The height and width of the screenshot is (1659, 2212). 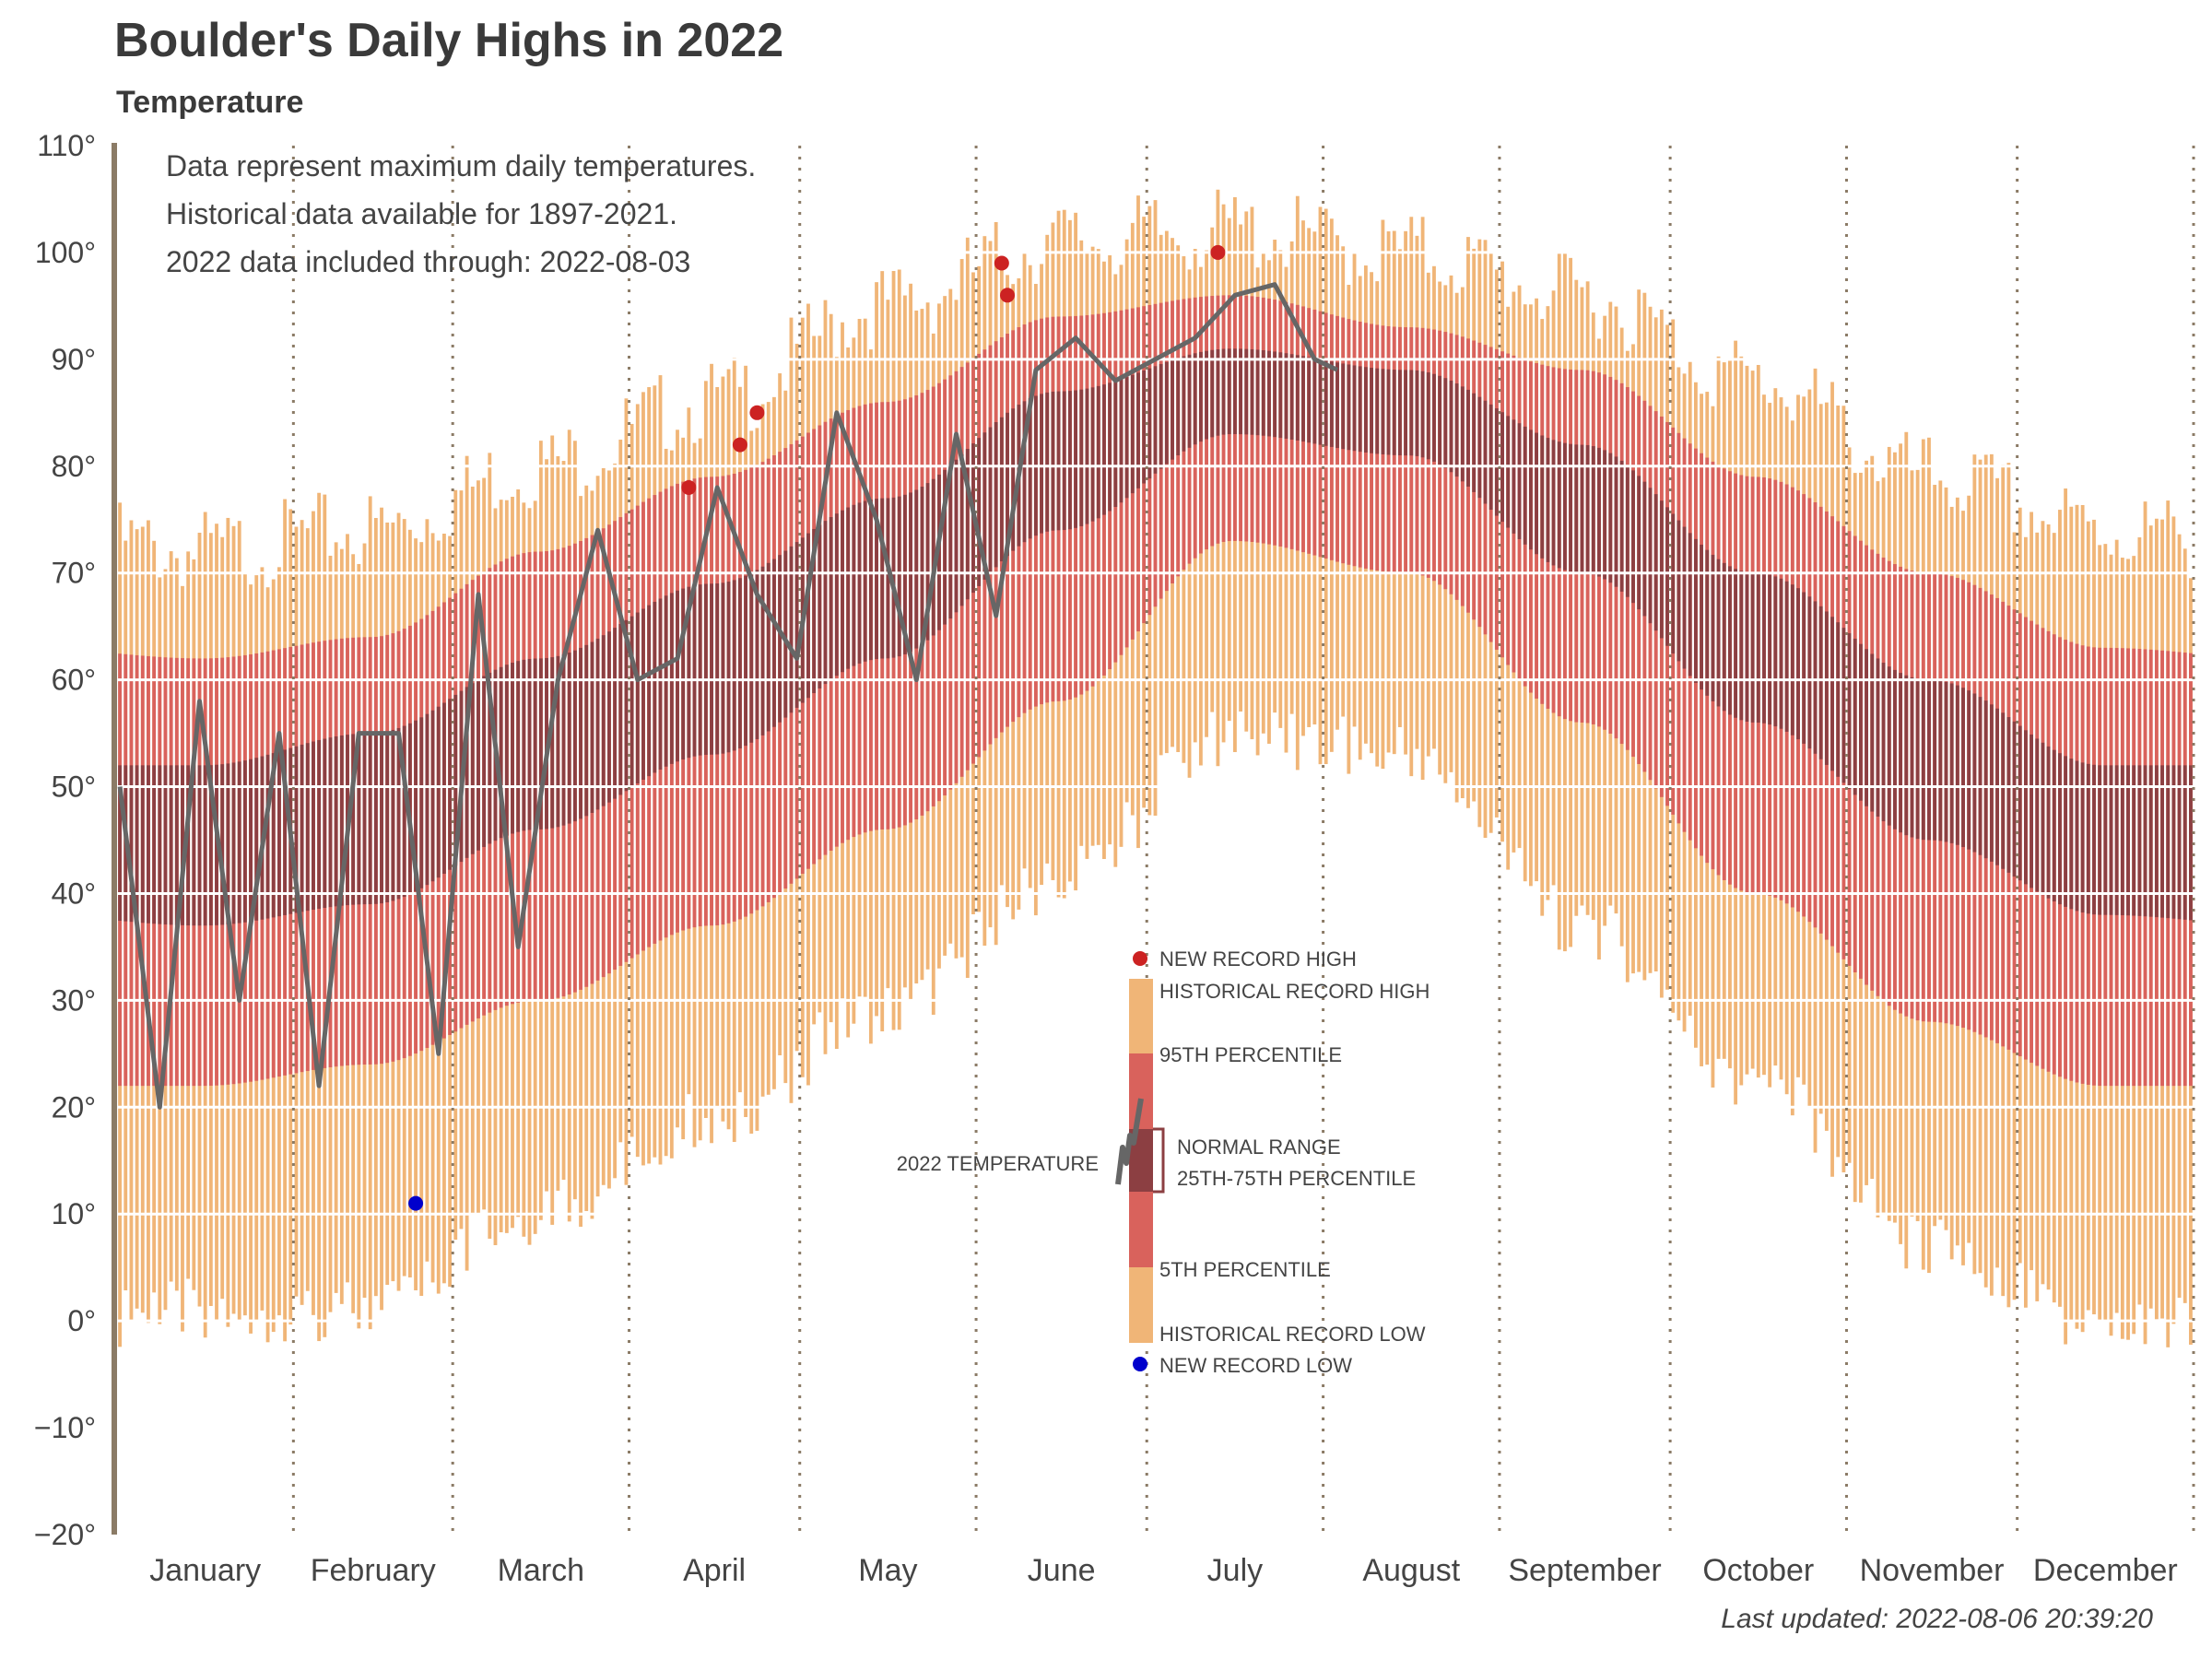 What do you see at coordinates (1294, 991) in the screenshot?
I see `legend-historical-record-high-label: HISTORICAL RECORD HIGH` at bounding box center [1294, 991].